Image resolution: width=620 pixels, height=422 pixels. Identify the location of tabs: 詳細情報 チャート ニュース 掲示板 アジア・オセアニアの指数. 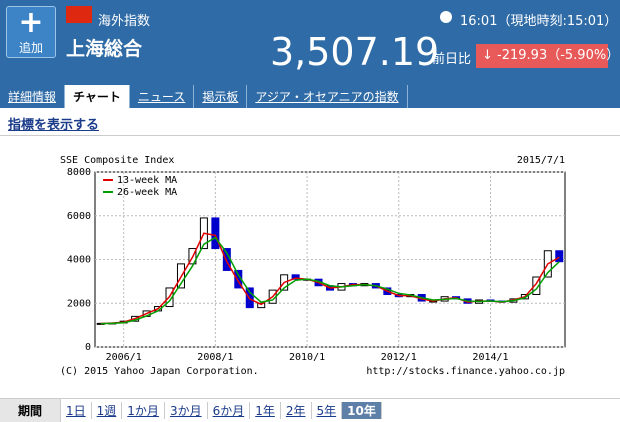
(204, 96).